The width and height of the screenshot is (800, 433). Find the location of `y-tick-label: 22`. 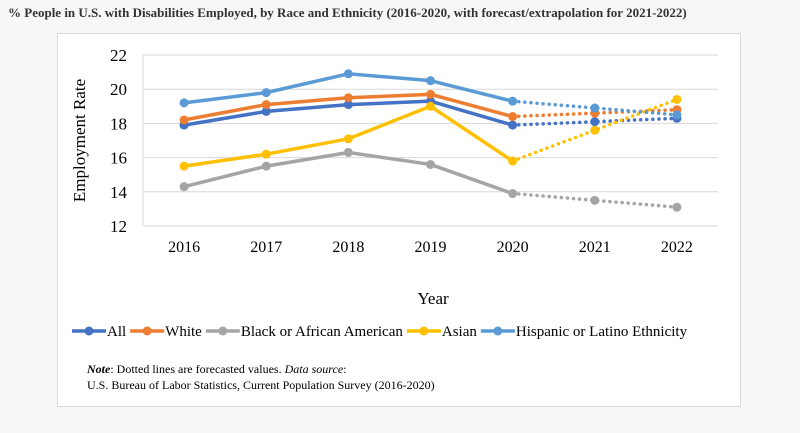

y-tick-label: 22 is located at coordinates (118, 55).